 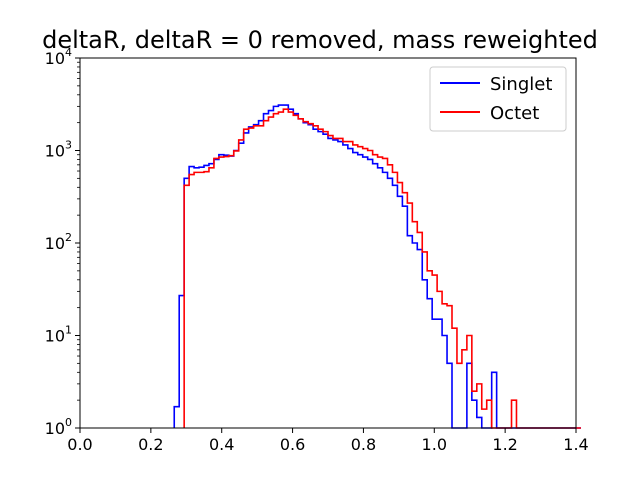 I want to click on y-axis: 10⁰ 10¹ 10² 10³ 10⁴, so click(x=62, y=242).